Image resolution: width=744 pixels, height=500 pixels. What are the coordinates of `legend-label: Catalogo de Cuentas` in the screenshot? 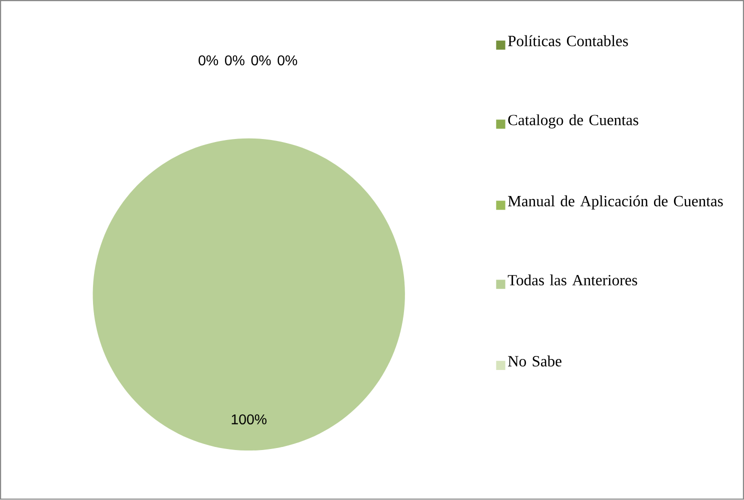 It's located at (573, 121).